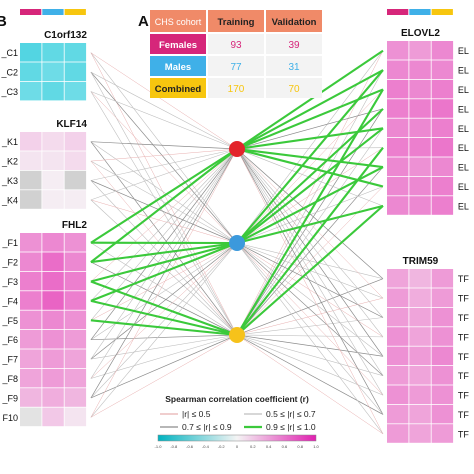 This screenshot has height=474, width=474. What do you see at coordinates (206, 446) in the screenshot?
I see `scale-tick-label: -0.4` at bounding box center [206, 446].